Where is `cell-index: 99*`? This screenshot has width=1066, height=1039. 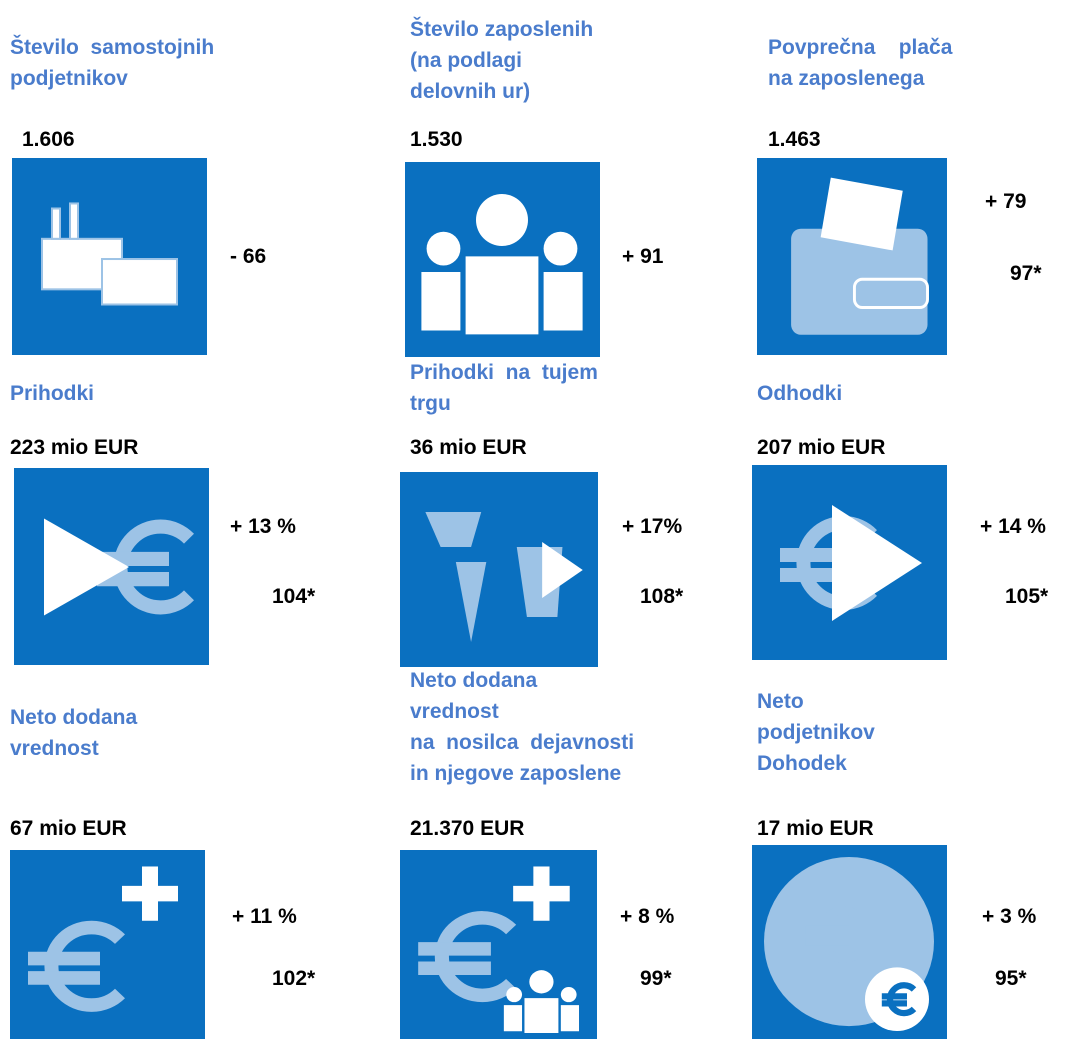 cell-index: 99* is located at coordinates (656, 978).